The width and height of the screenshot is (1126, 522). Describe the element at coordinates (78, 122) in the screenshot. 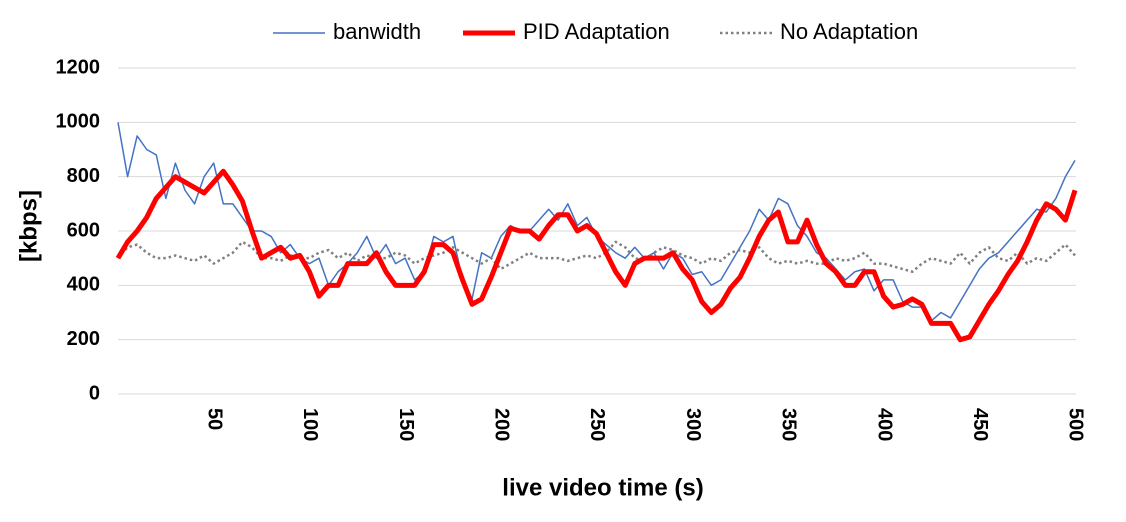

I see `y-tick-label: 1000` at that location.